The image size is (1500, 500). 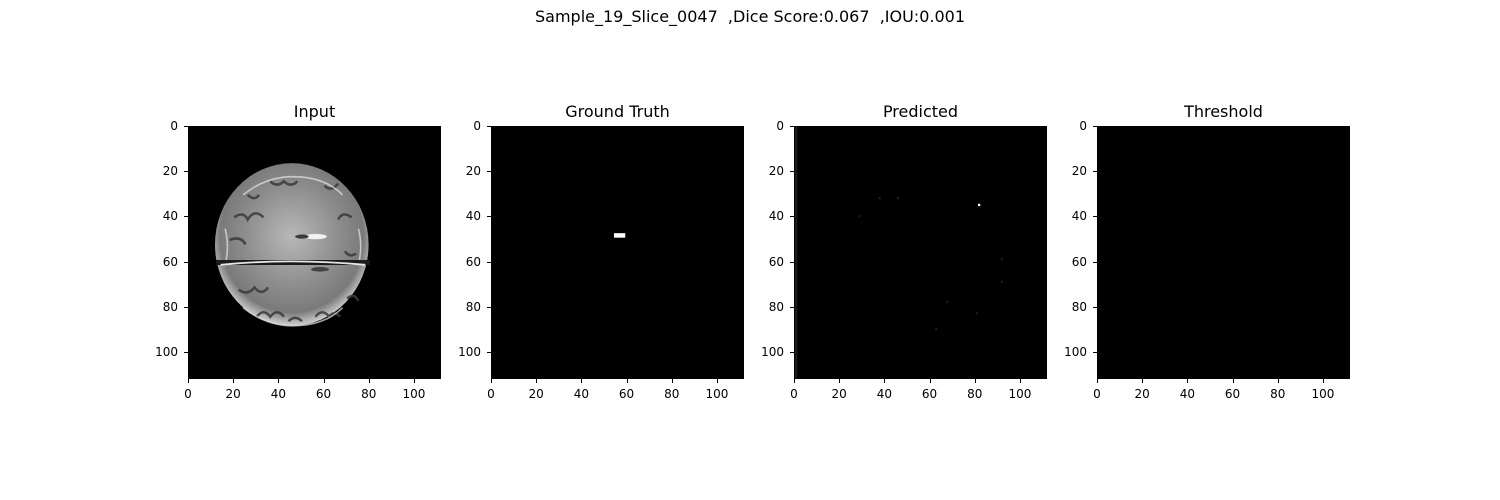 I want to click on ground-truth-mask-region, so click(x=619, y=235).